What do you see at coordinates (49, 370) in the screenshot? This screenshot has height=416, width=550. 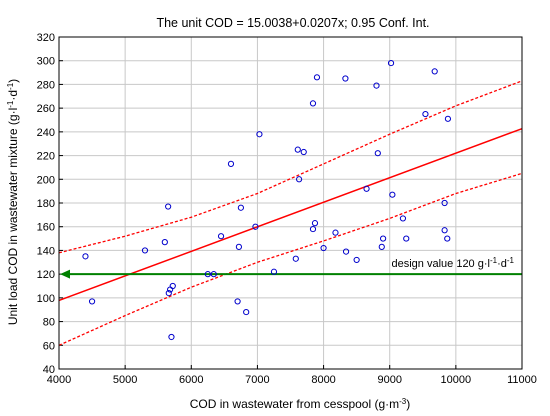 I see `y-tick-label: 40` at bounding box center [49, 370].